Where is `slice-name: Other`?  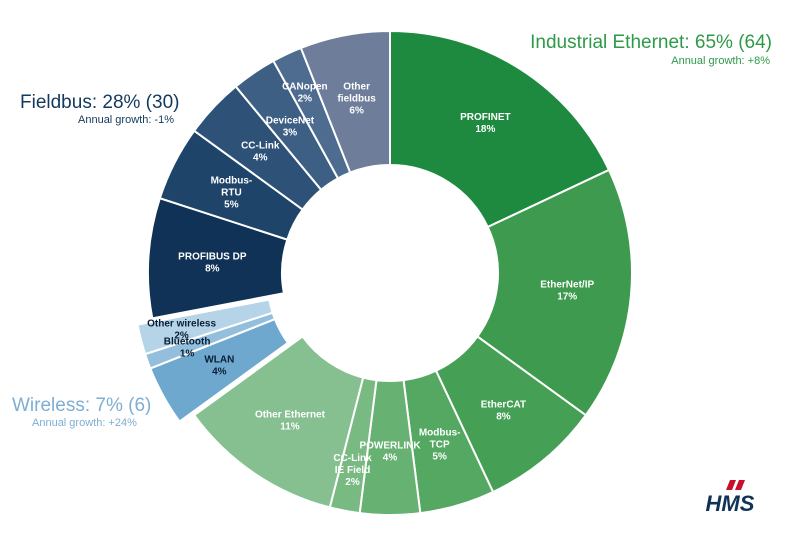 slice-name: Other is located at coordinates (356, 87).